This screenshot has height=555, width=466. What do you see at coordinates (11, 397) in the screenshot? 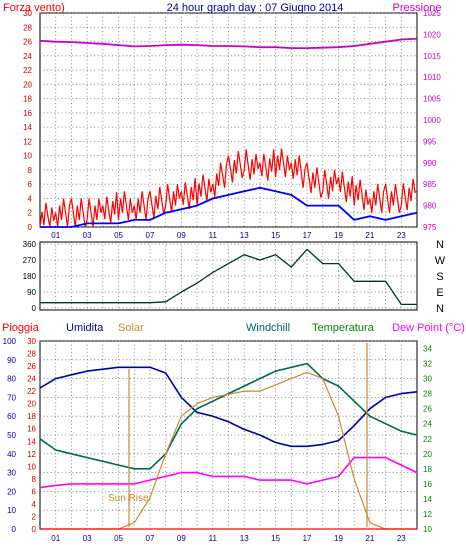
I see `humidity-tick-label: 70` at bounding box center [11, 397].